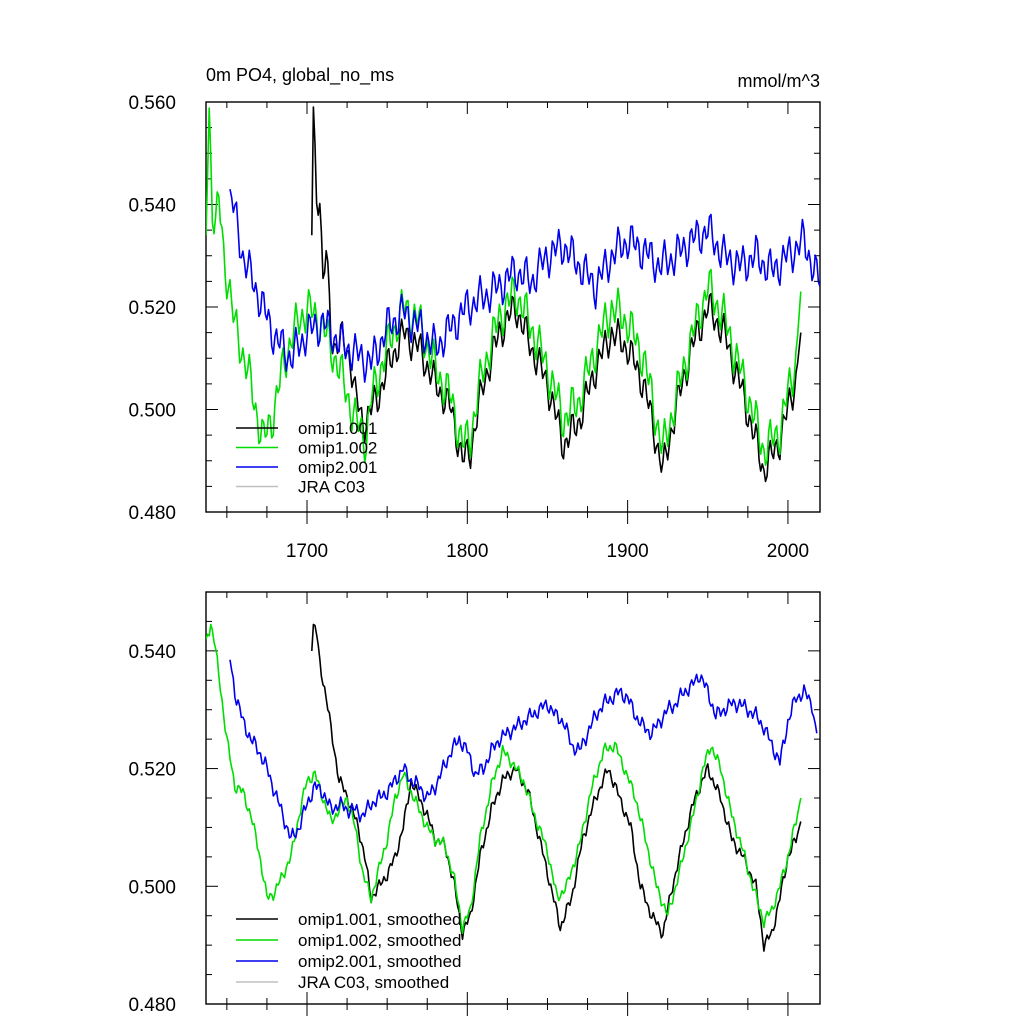  I want to click on legend-label: JRA C03, so click(331, 487).